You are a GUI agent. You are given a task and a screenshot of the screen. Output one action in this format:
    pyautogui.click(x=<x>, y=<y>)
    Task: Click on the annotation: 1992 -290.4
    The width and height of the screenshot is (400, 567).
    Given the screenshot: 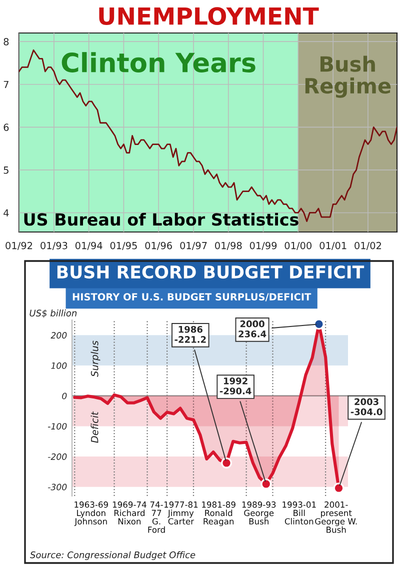 What is the action you would take?
    pyautogui.click(x=236, y=385)
    